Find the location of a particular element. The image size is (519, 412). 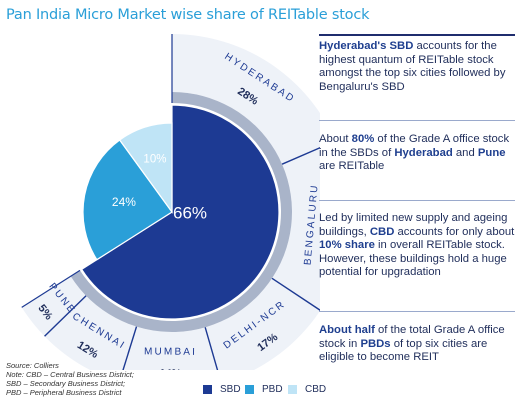

note-bold: Hyderabad is located at coordinates (423, 152).